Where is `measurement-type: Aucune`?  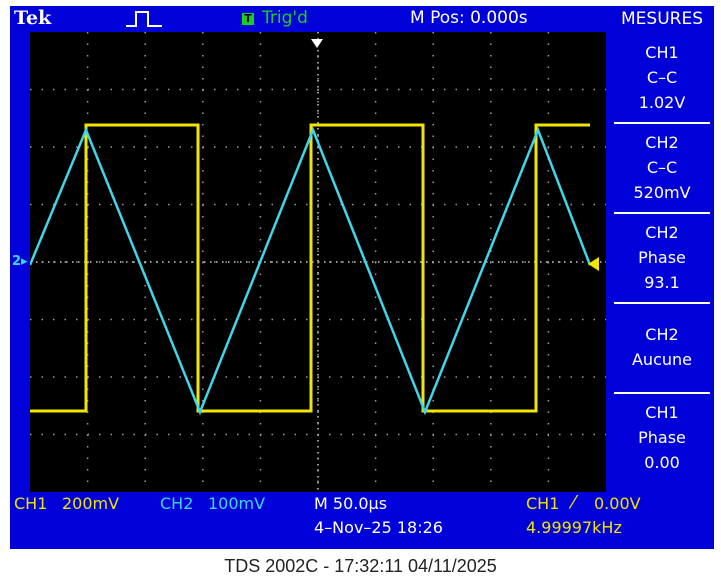
measurement-type: Aucune is located at coordinates (661, 359).